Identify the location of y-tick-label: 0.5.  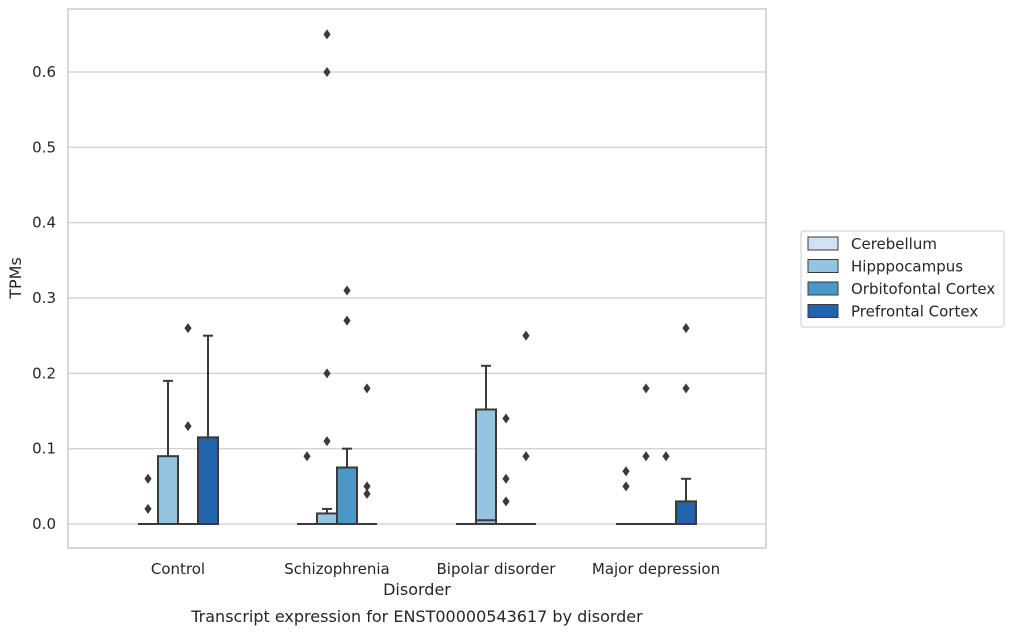
(44, 147).